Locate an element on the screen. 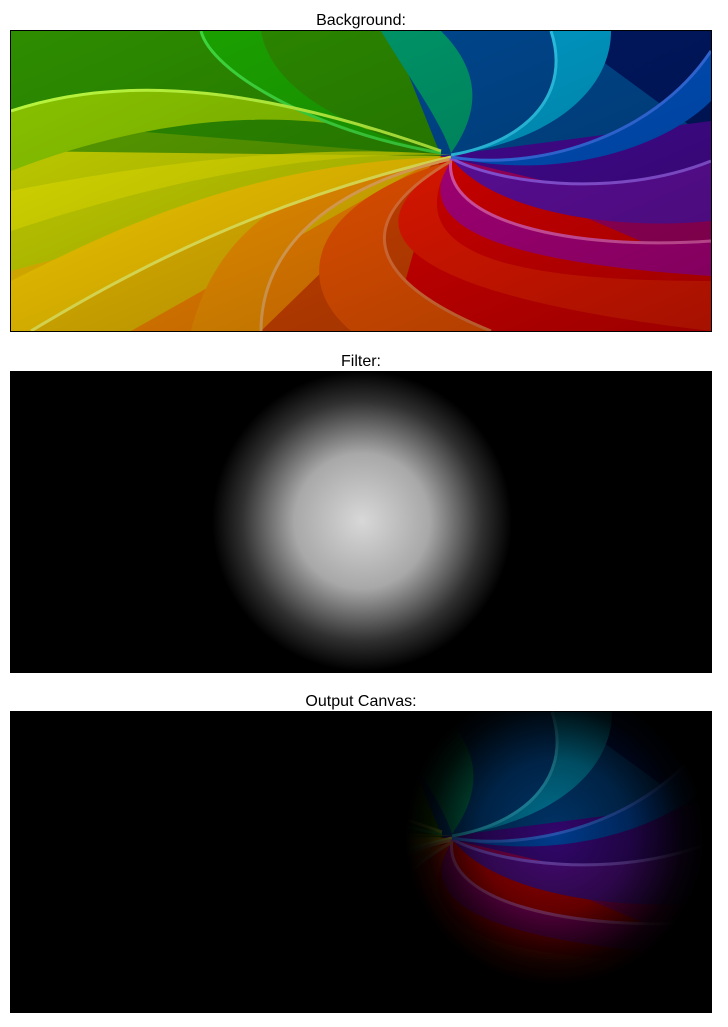 The width and height of the screenshot is (728, 1027). filter-caption: Filter: is located at coordinates (361, 361).